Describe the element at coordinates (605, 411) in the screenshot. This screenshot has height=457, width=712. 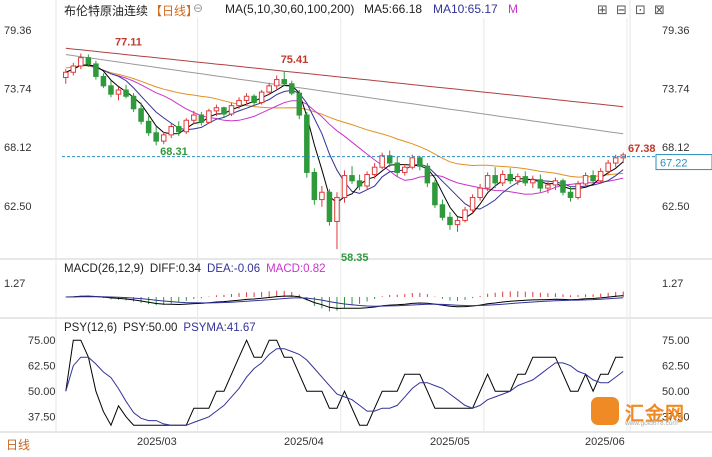
I see `brand-mark-icon` at that location.